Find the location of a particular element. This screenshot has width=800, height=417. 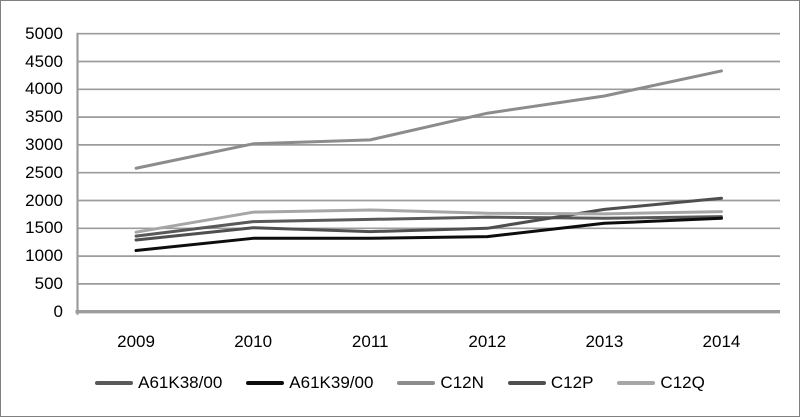

y-tick-label-4000: 4000 is located at coordinates (44, 89).